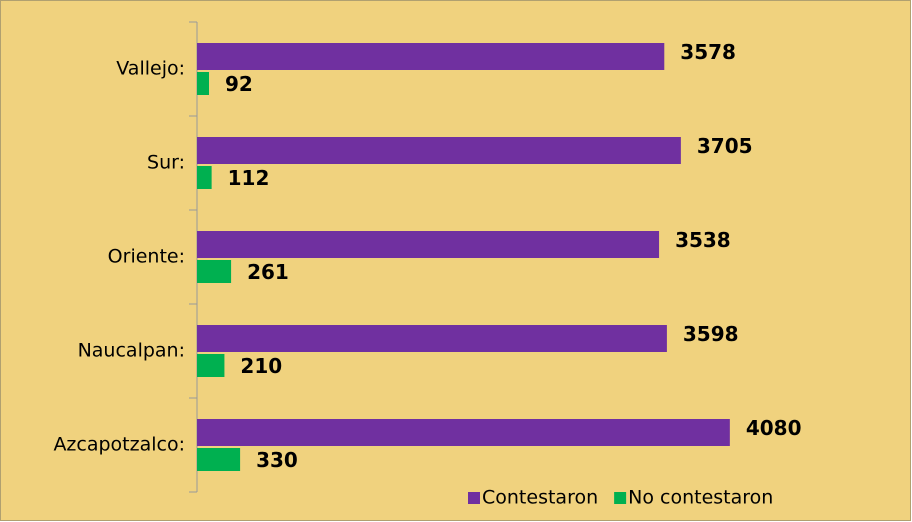  What do you see at coordinates (268, 272) in the screenshot?
I see `data-label: 261` at bounding box center [268, 272].